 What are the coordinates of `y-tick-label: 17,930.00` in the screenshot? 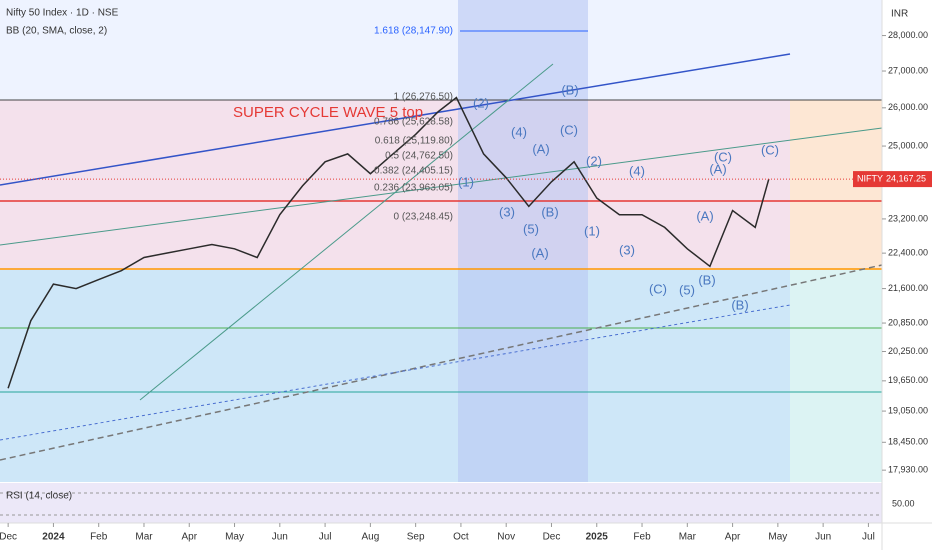 It's located at (908, 470).